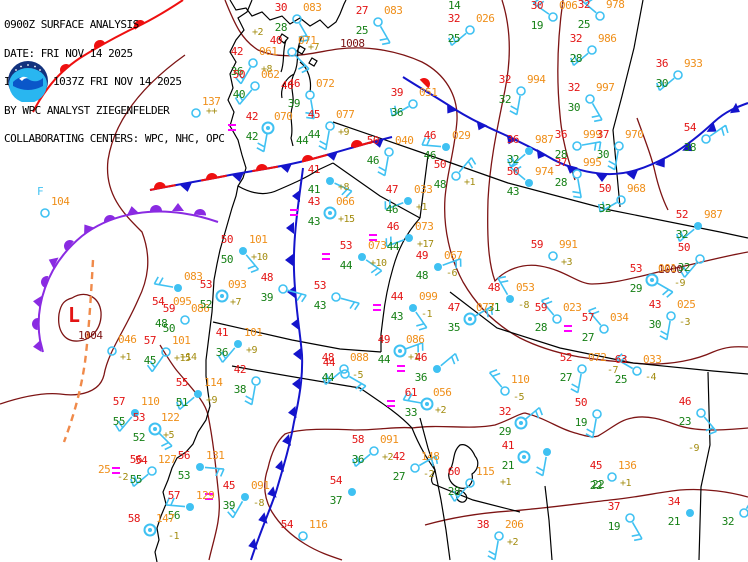  What do you see at coordinates (392, 189) in the screenshot?
I see `station-temperature: 47` at bounding box center [392, 189].